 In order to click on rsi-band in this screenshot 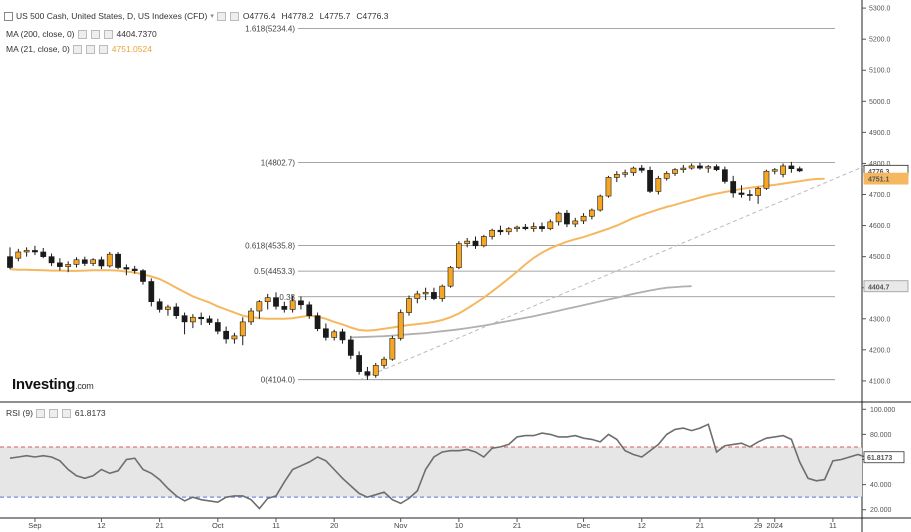, I will do `click(431, 472)`.